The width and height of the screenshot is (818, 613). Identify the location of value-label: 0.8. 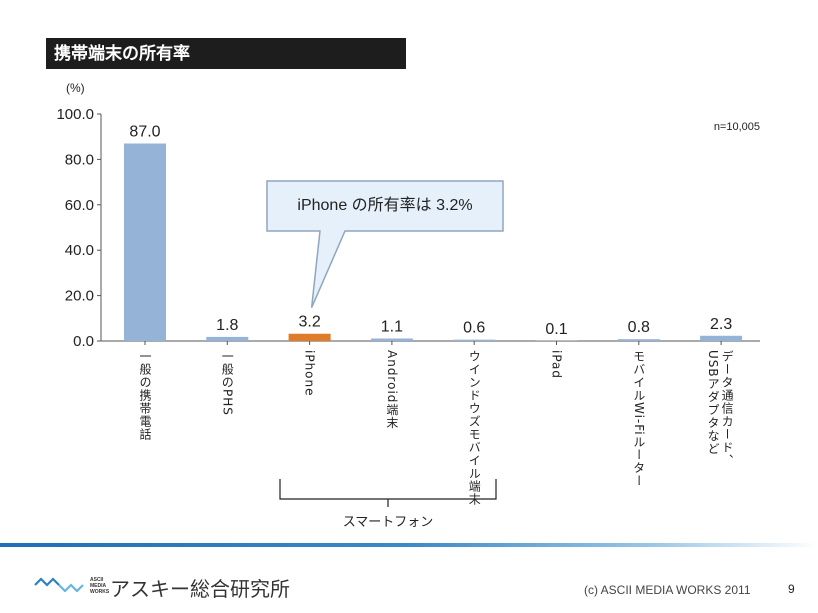
(639, 327).